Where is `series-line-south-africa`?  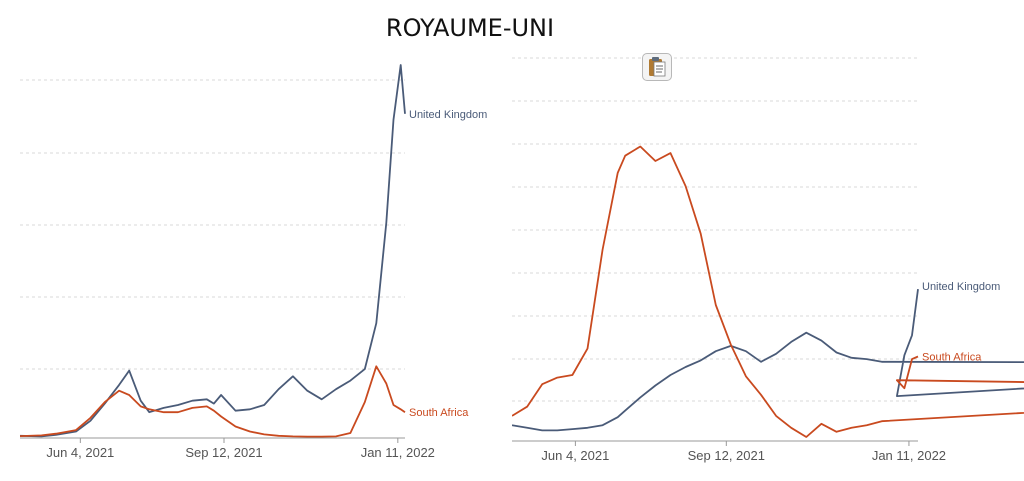
series-line-south-africa is located at coordinates (212, 401).